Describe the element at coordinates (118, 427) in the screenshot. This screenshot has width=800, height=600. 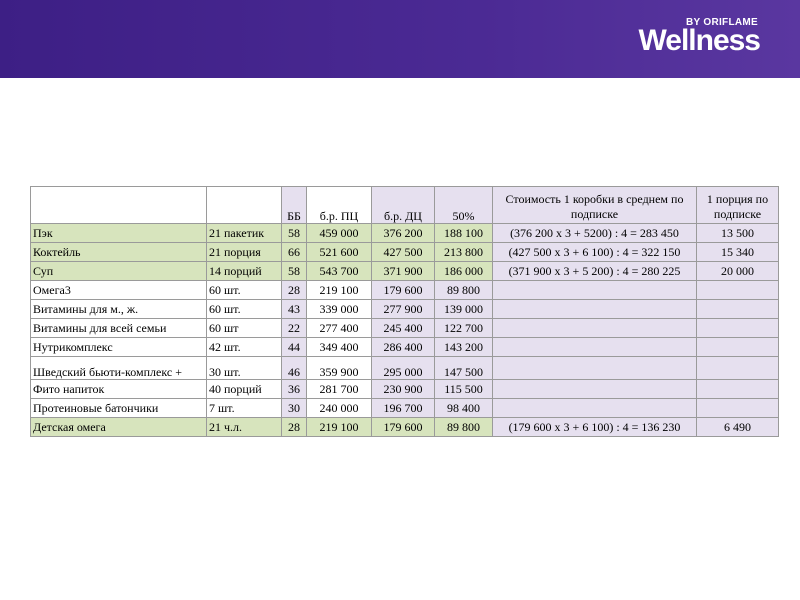
I see `product-name-cell: Детская омега` at that location.